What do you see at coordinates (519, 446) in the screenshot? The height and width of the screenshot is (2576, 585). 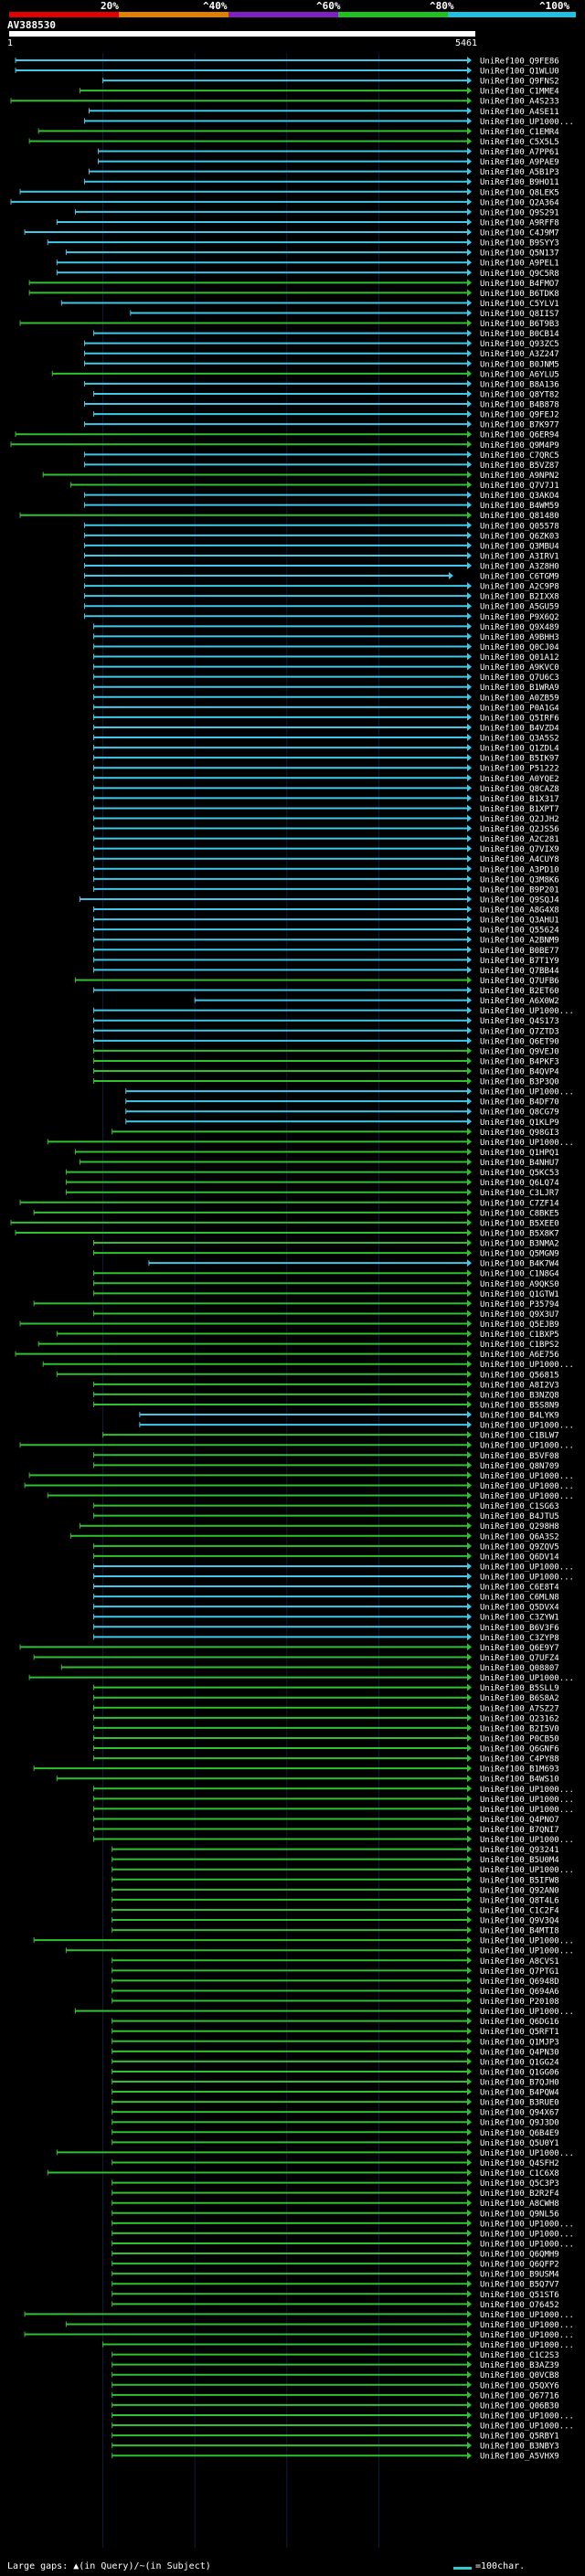 I see `hit-label: UniRef100_Q9M4P9` at bounding box center [519, 446].